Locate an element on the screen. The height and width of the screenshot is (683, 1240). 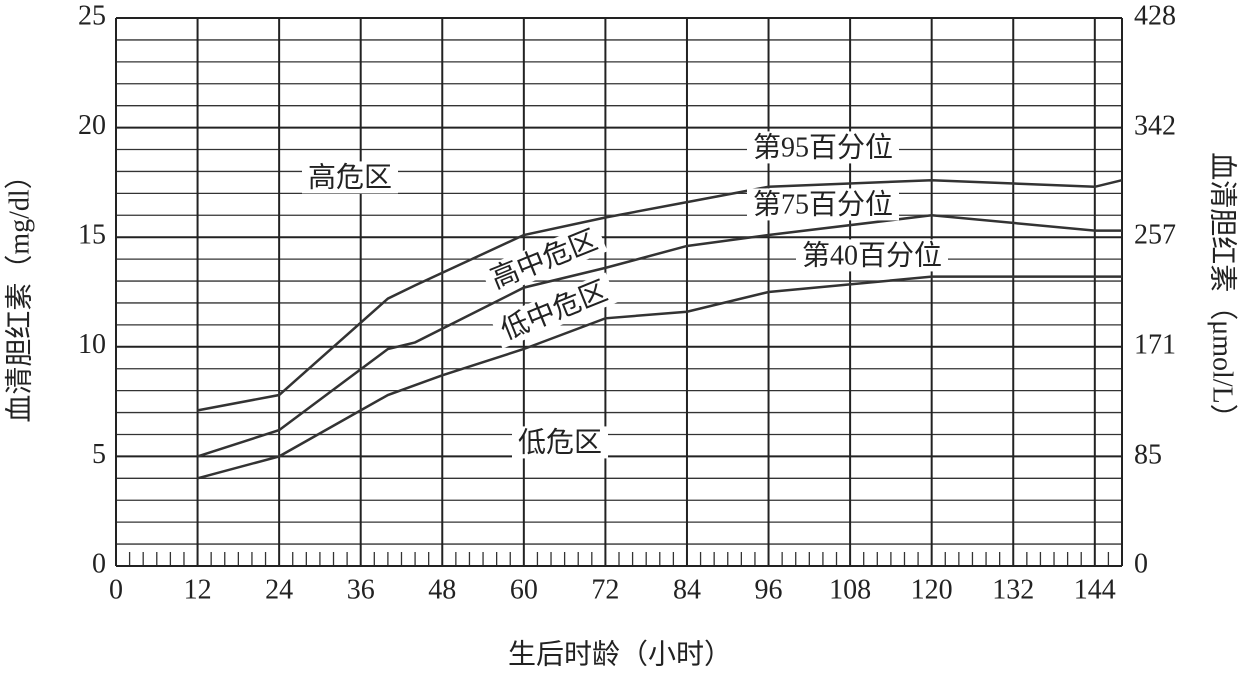
x-tick-label: 60 is located at coordinates (524, 589).